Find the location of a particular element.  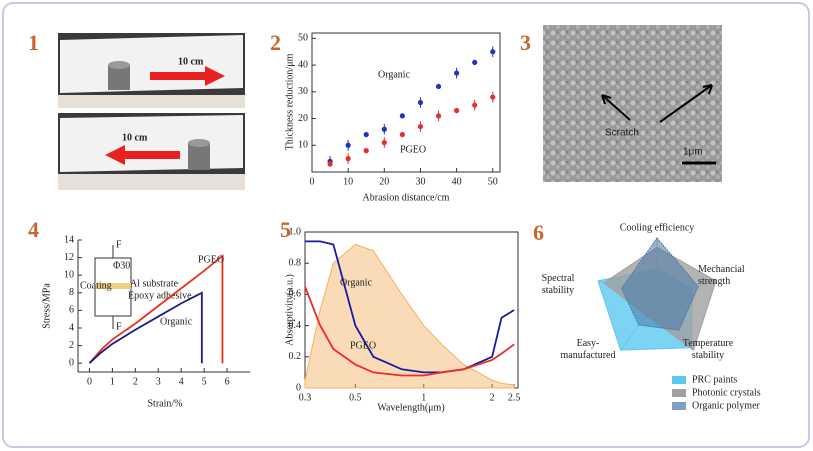

y-tick-label: 6 is located at coordinates (71, 310).